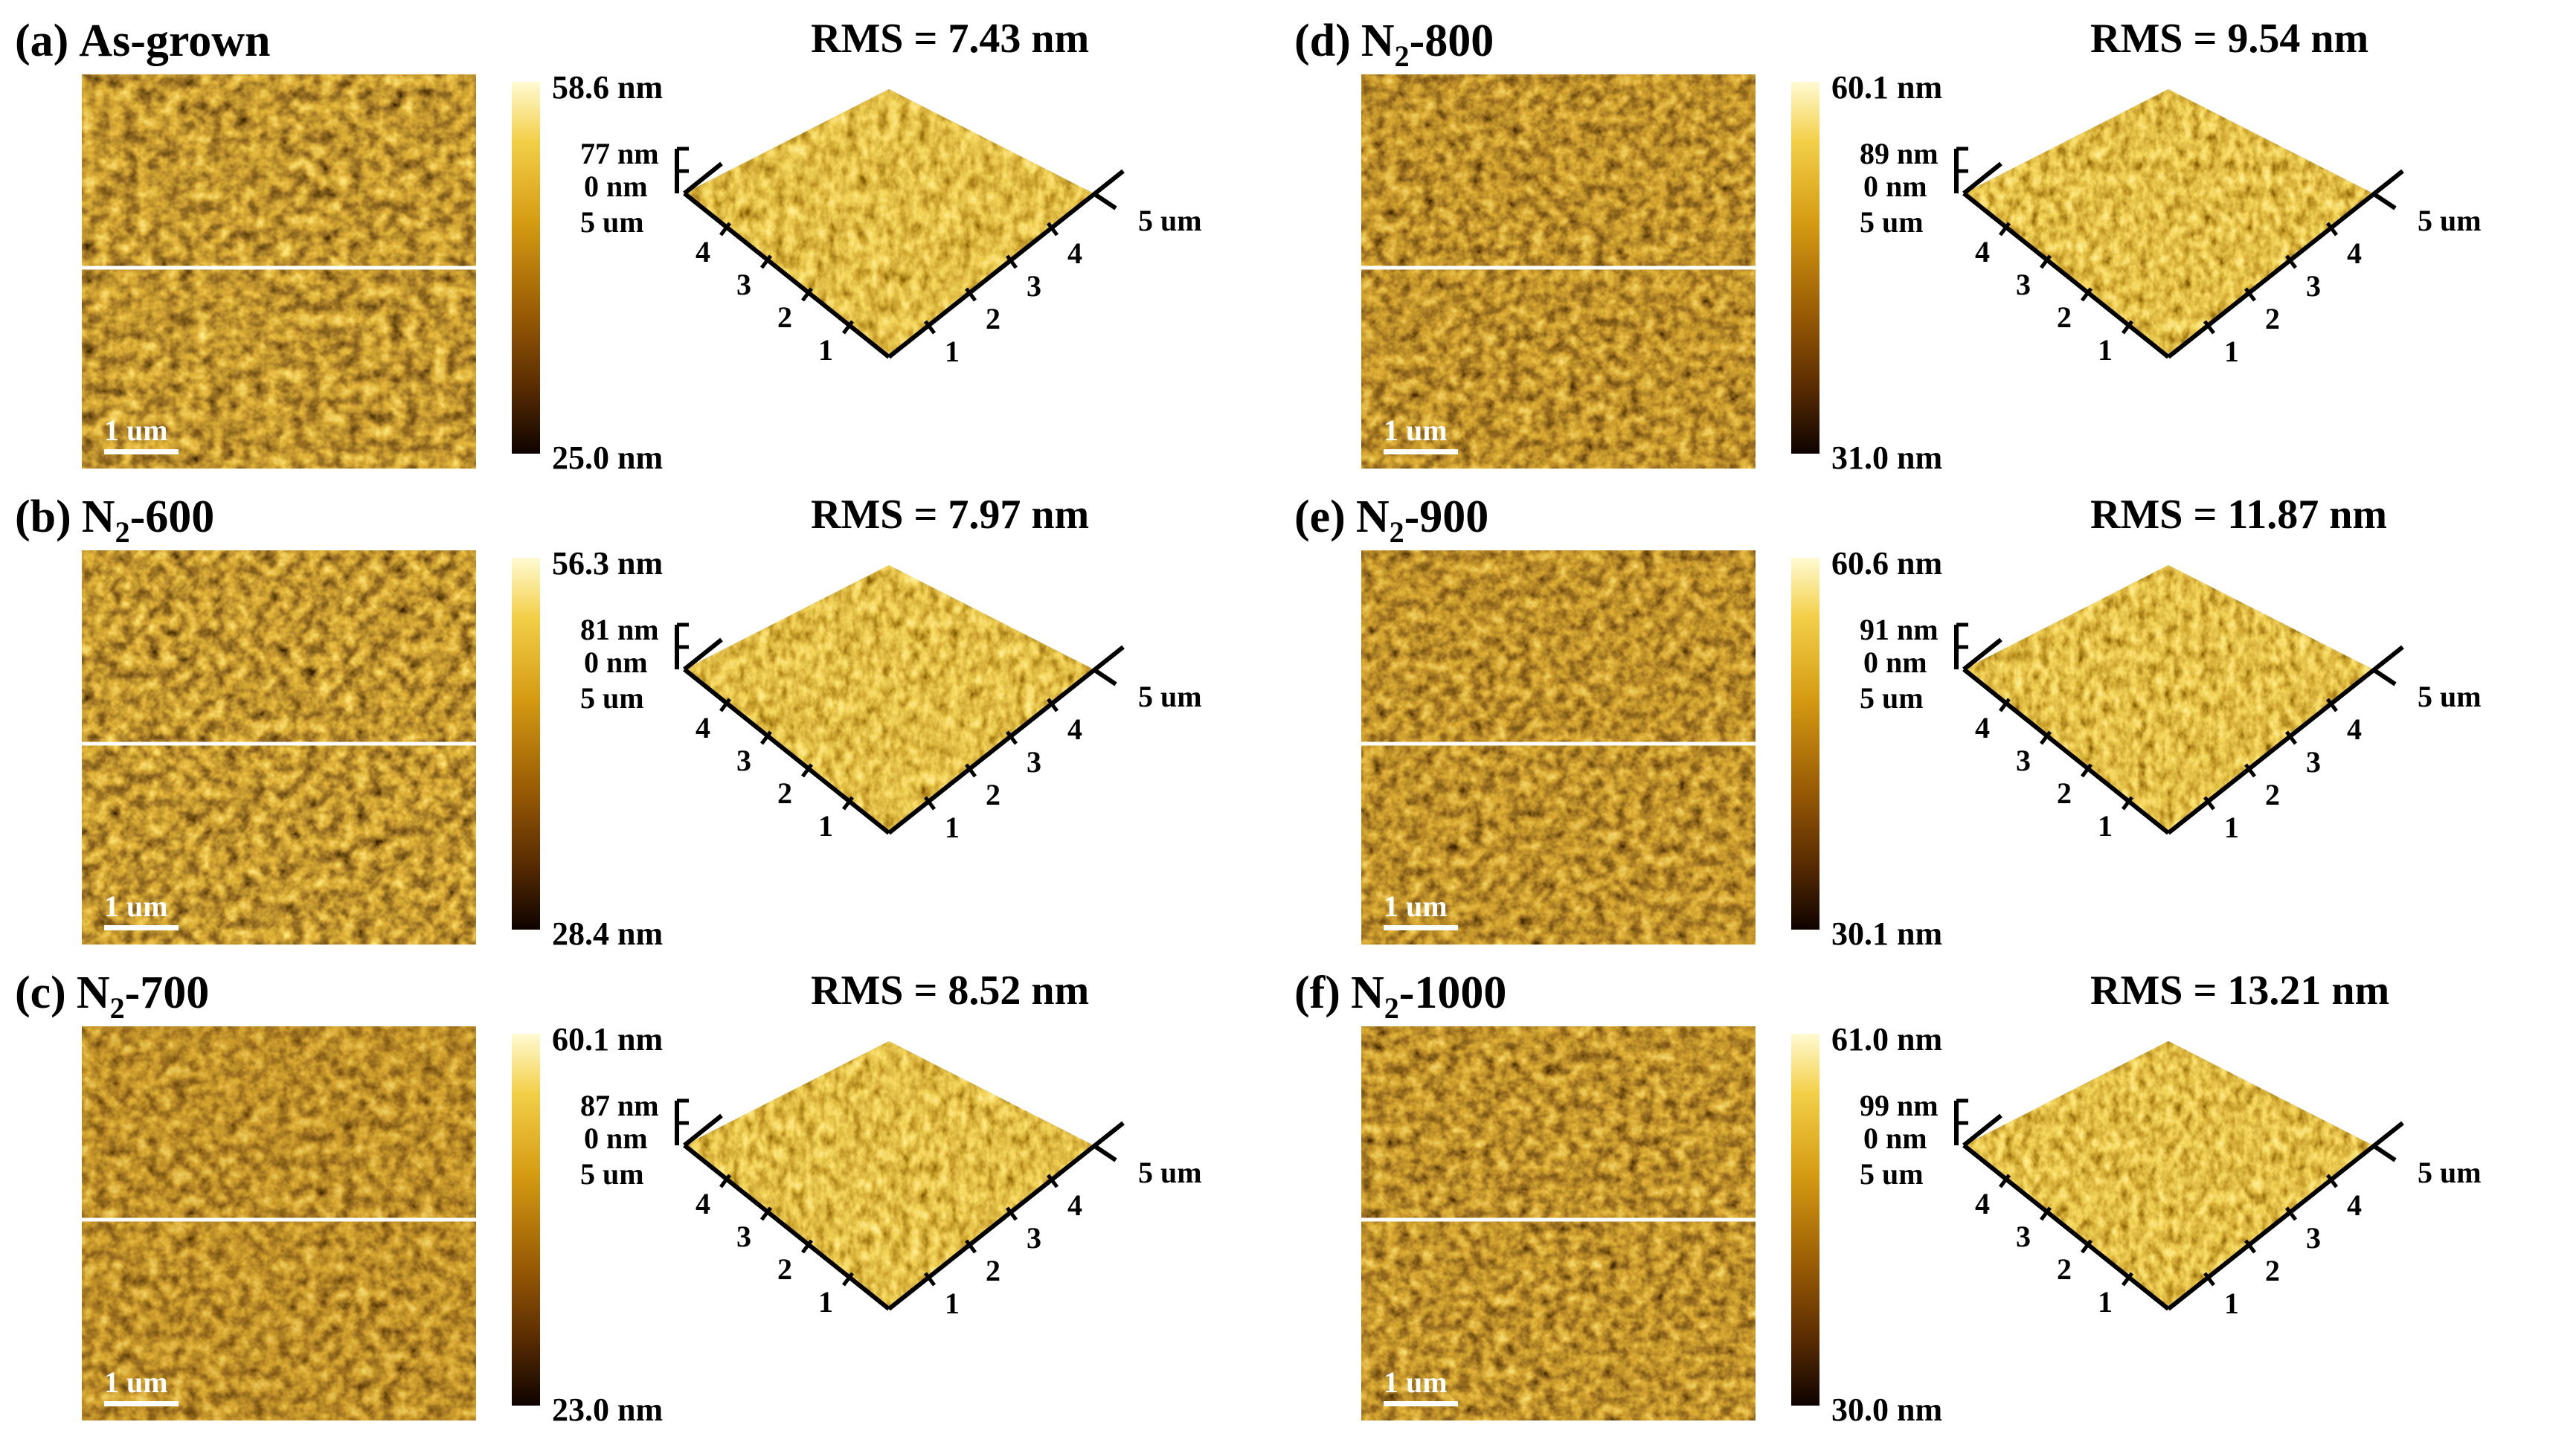 This screenshot has width=2576, height=1448. I want to click on colorbar-max-label: 61.0 nm, so click(1887, 1039).